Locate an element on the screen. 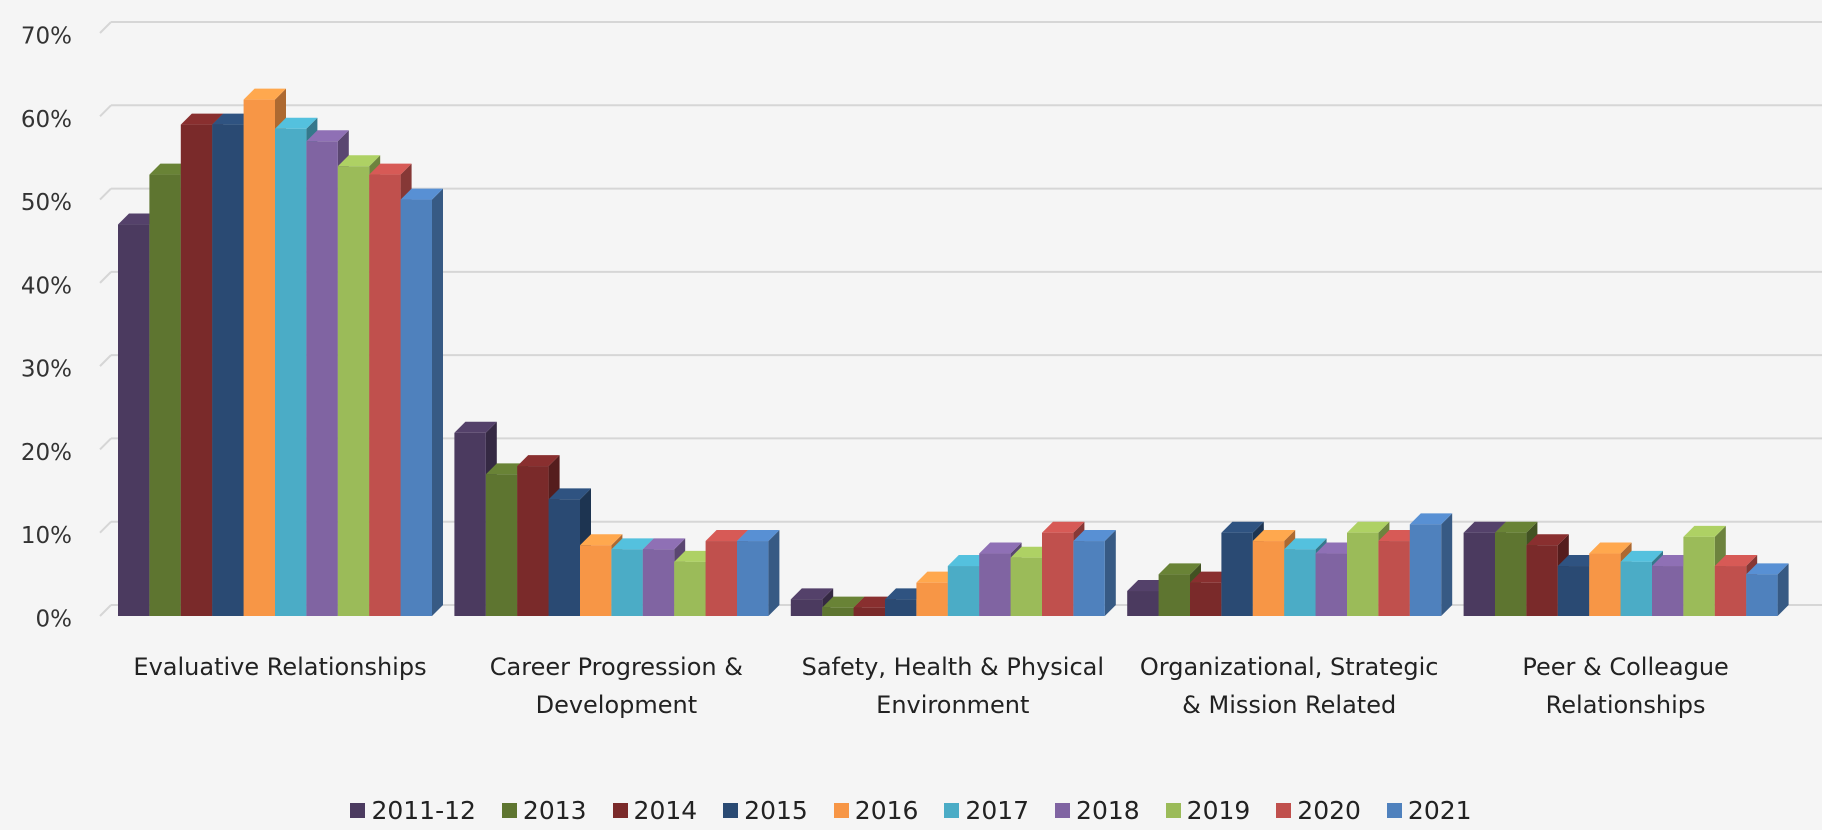 The image size is (1822, 830). legend-item: 2014 is located at coordinates (655, 810).